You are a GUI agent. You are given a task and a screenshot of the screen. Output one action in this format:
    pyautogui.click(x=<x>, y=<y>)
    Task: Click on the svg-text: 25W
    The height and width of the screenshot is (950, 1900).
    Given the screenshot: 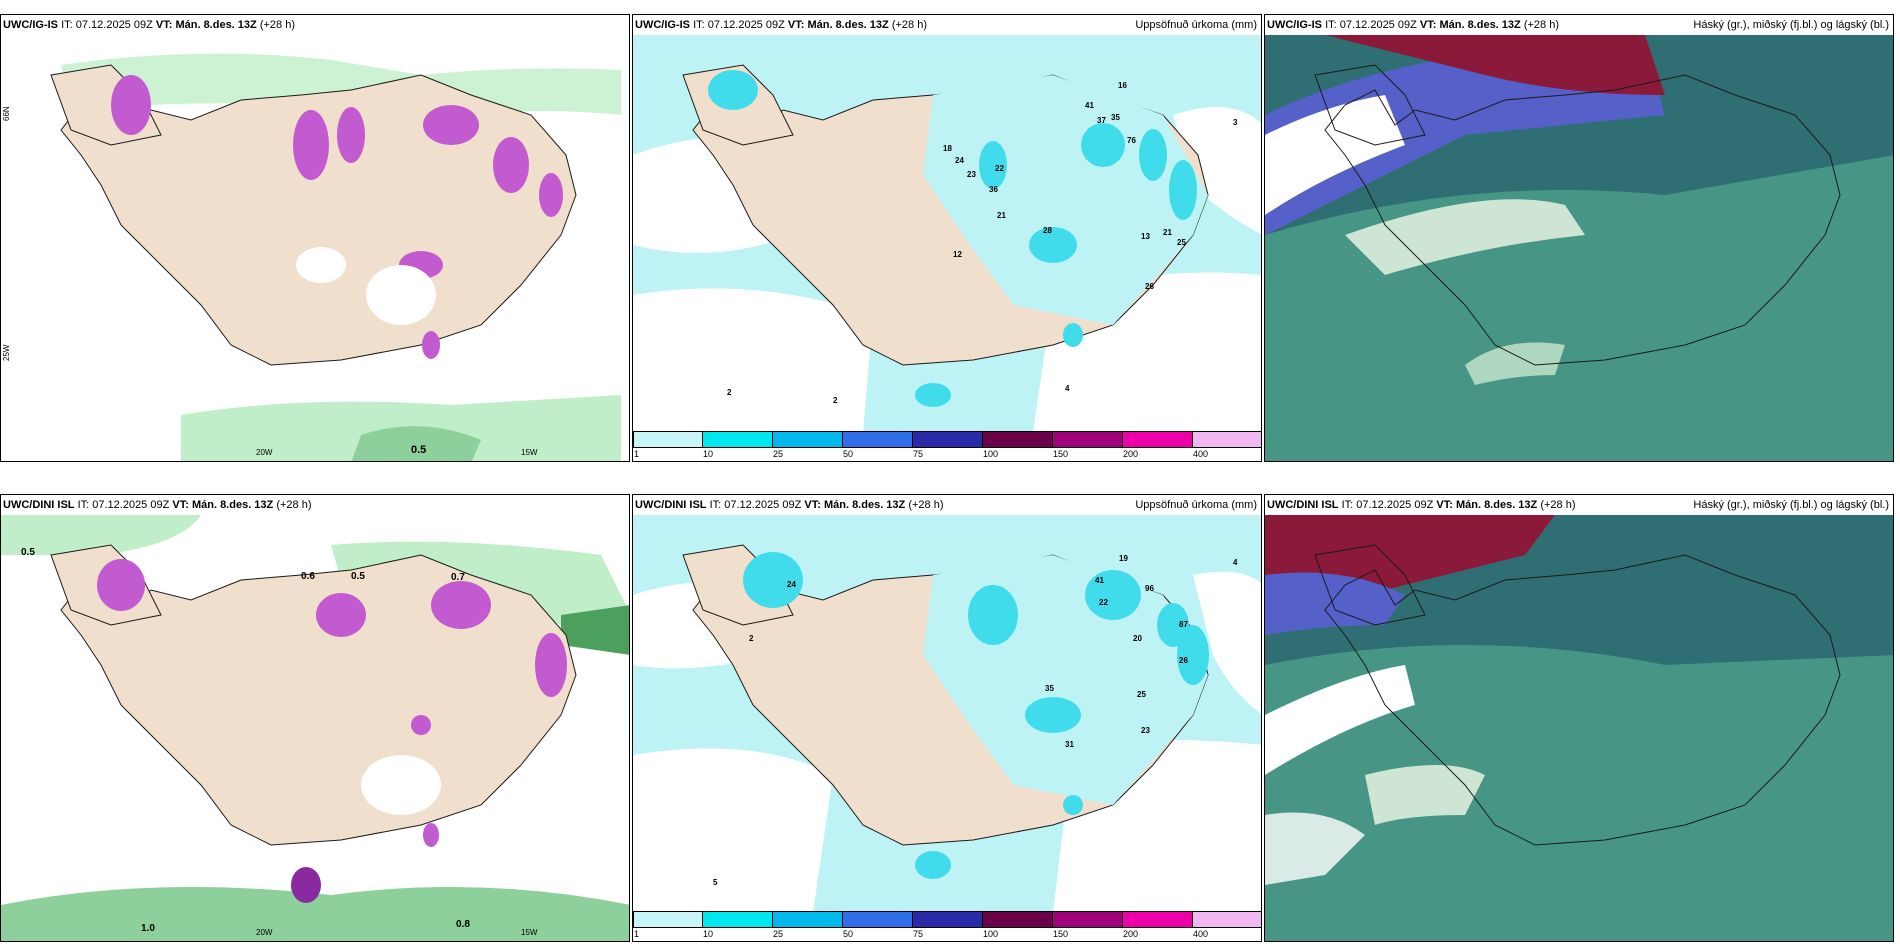 What is the action you would take?
    pyautogui.click(x=6, y=352)
    